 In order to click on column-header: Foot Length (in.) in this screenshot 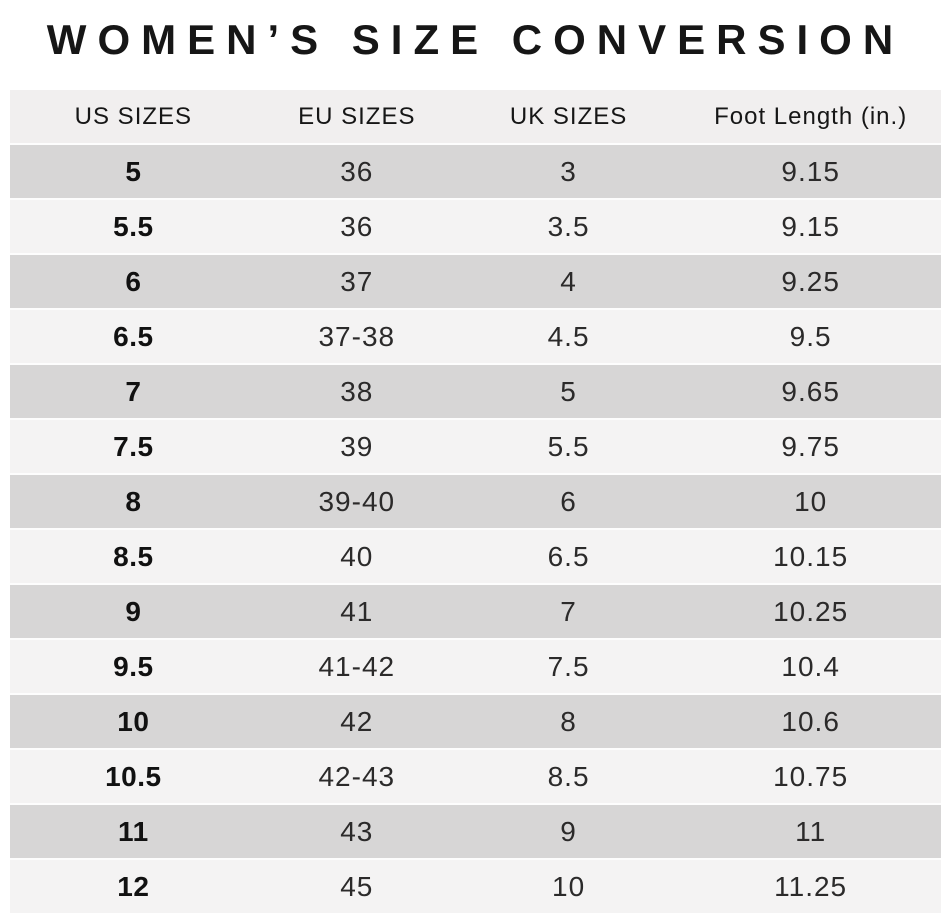, I will do `click(810, 116)`.